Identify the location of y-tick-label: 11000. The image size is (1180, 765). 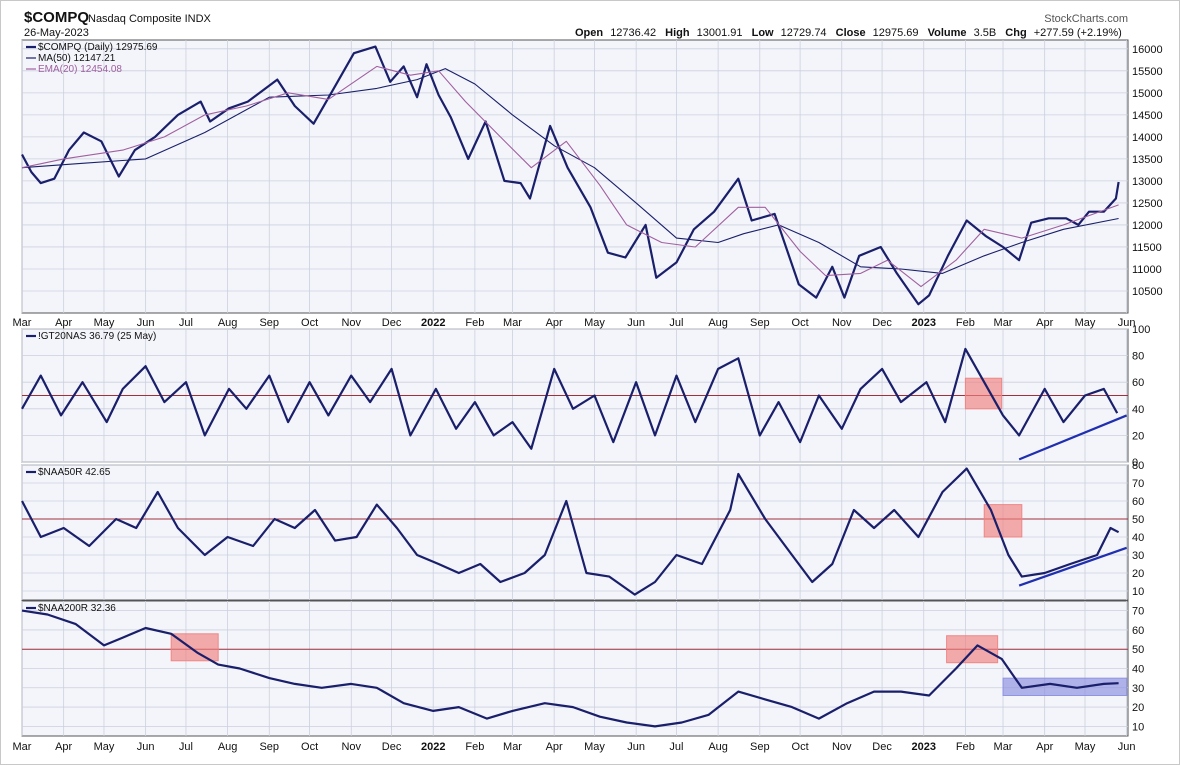
(1147, 270).